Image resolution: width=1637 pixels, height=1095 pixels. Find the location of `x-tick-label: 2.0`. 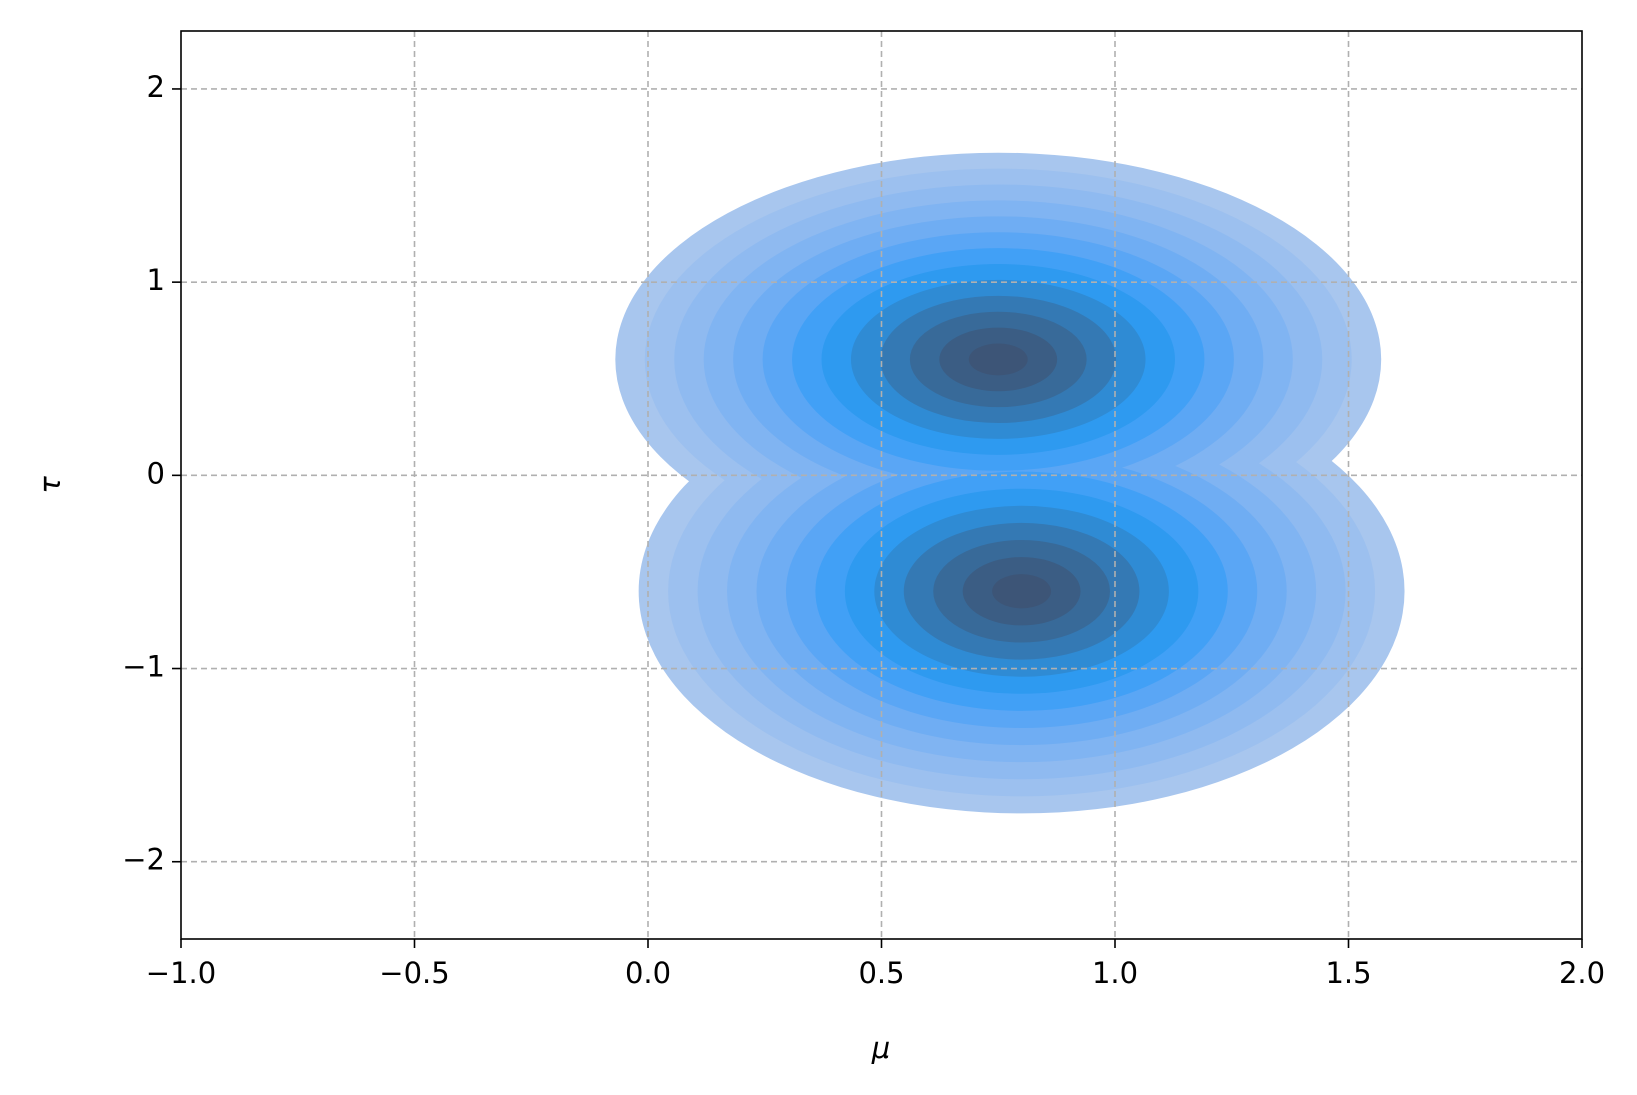

x-tick-label: 2.0 is located at coordinates (1582, 973).